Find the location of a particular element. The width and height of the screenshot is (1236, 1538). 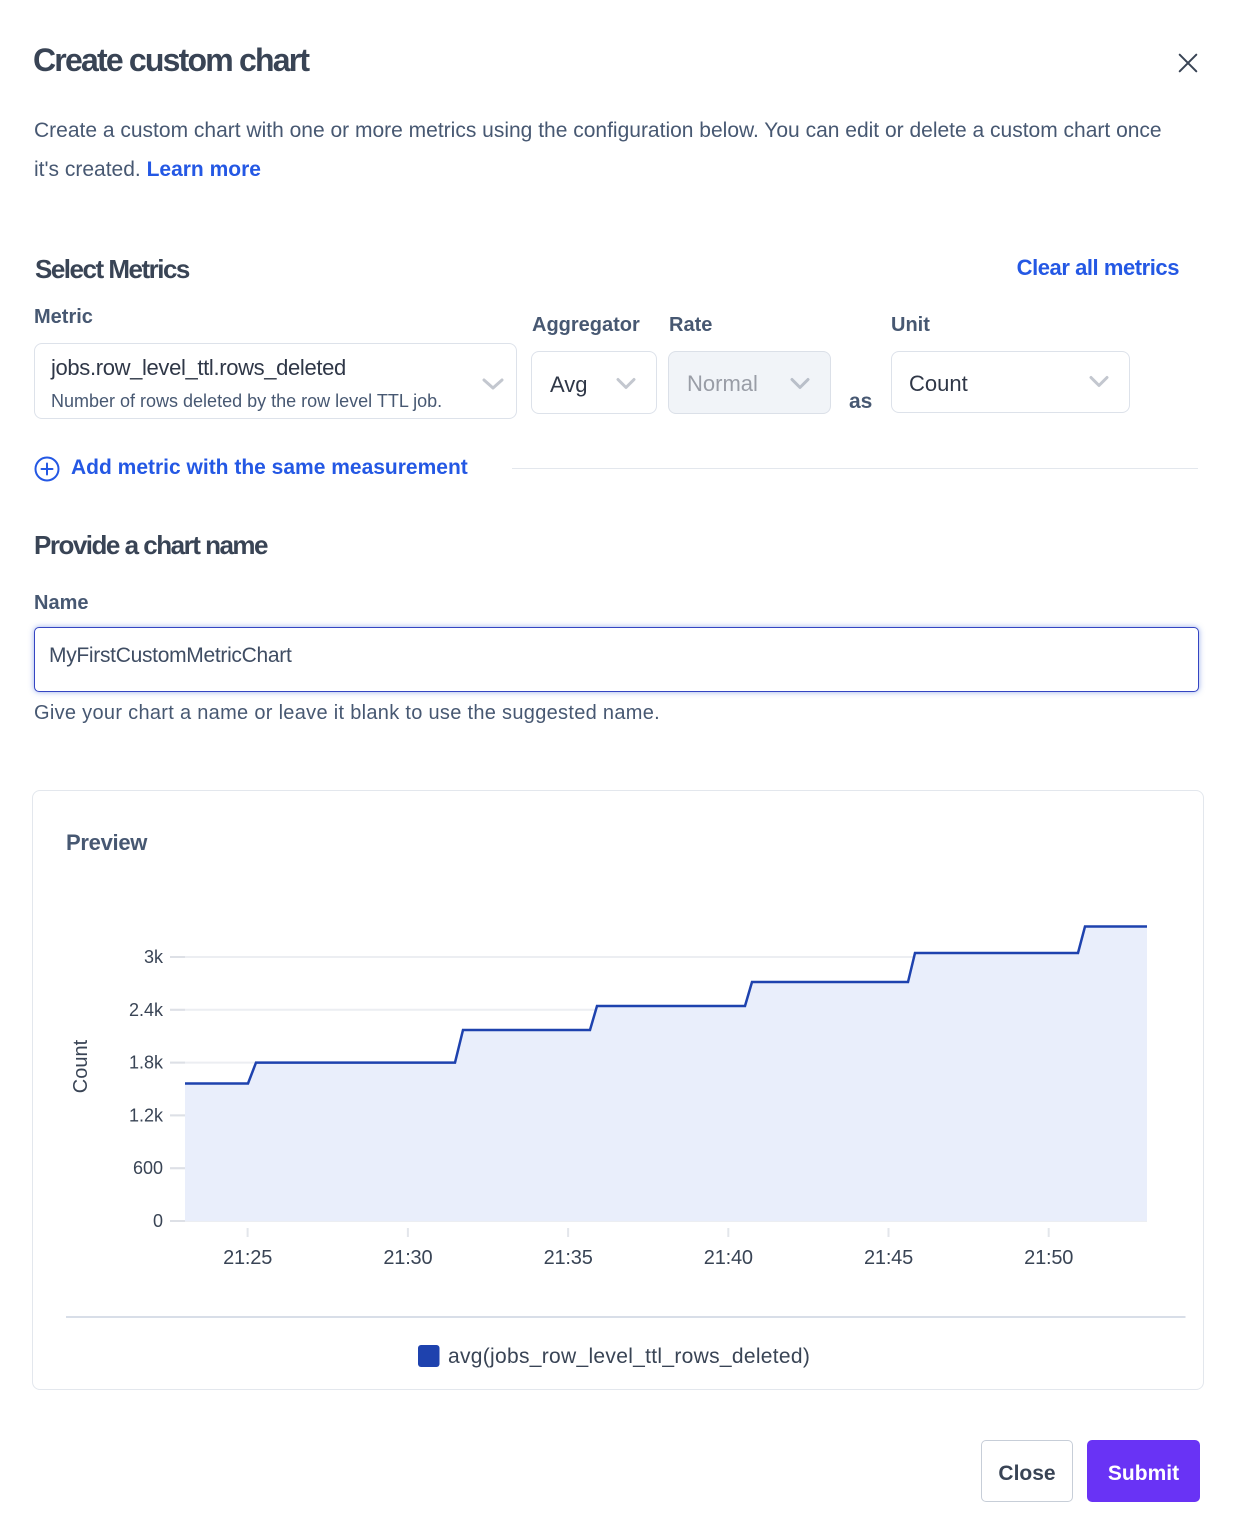

svg-text: 0 is located at coordinates (158, 1221).